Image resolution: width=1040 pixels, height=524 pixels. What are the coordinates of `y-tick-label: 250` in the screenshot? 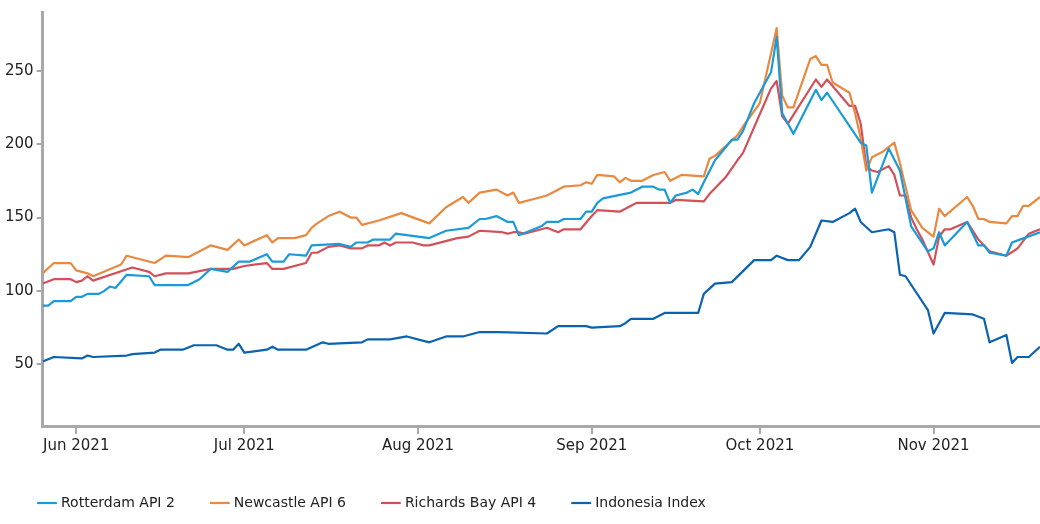 It's located at (19, 69).